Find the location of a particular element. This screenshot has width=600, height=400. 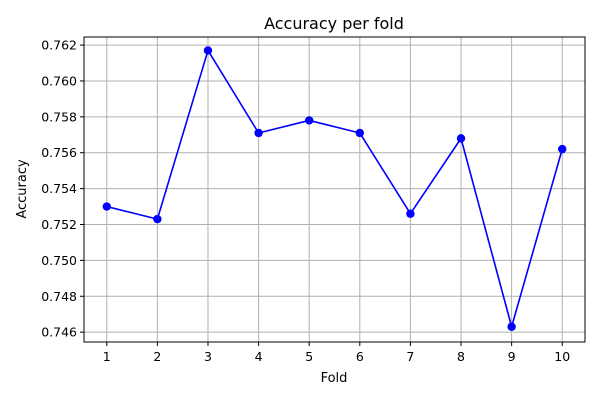

y-axis-label: Accuracy is located at coordinates (22, 189).